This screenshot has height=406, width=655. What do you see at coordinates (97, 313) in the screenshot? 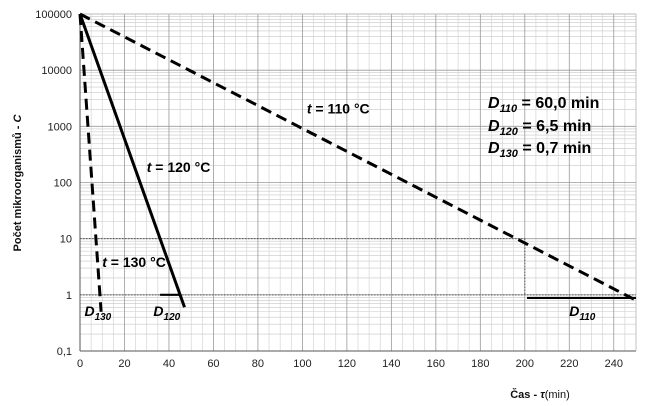
I see `d-label-1: D130` at bounding box center [97, 313].